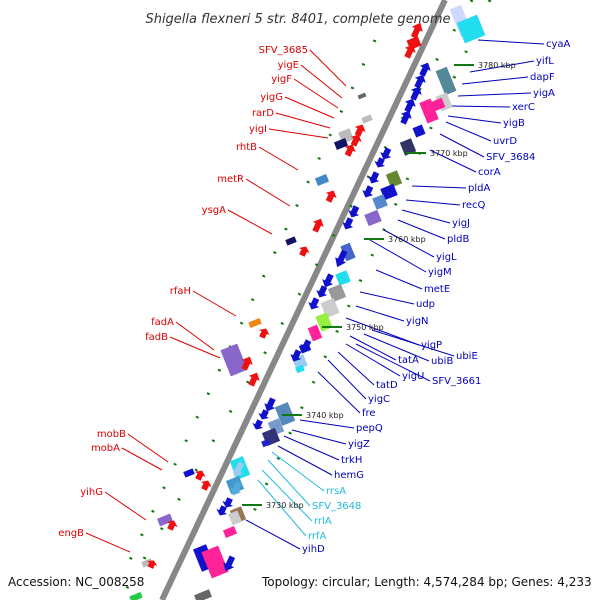 The height and width of the screenshot is (600, 600). What do you see at coordinates (349, 475) in the screenshot?
I see `gene-label-right-30: hemG` at bounding box center [349, 475].